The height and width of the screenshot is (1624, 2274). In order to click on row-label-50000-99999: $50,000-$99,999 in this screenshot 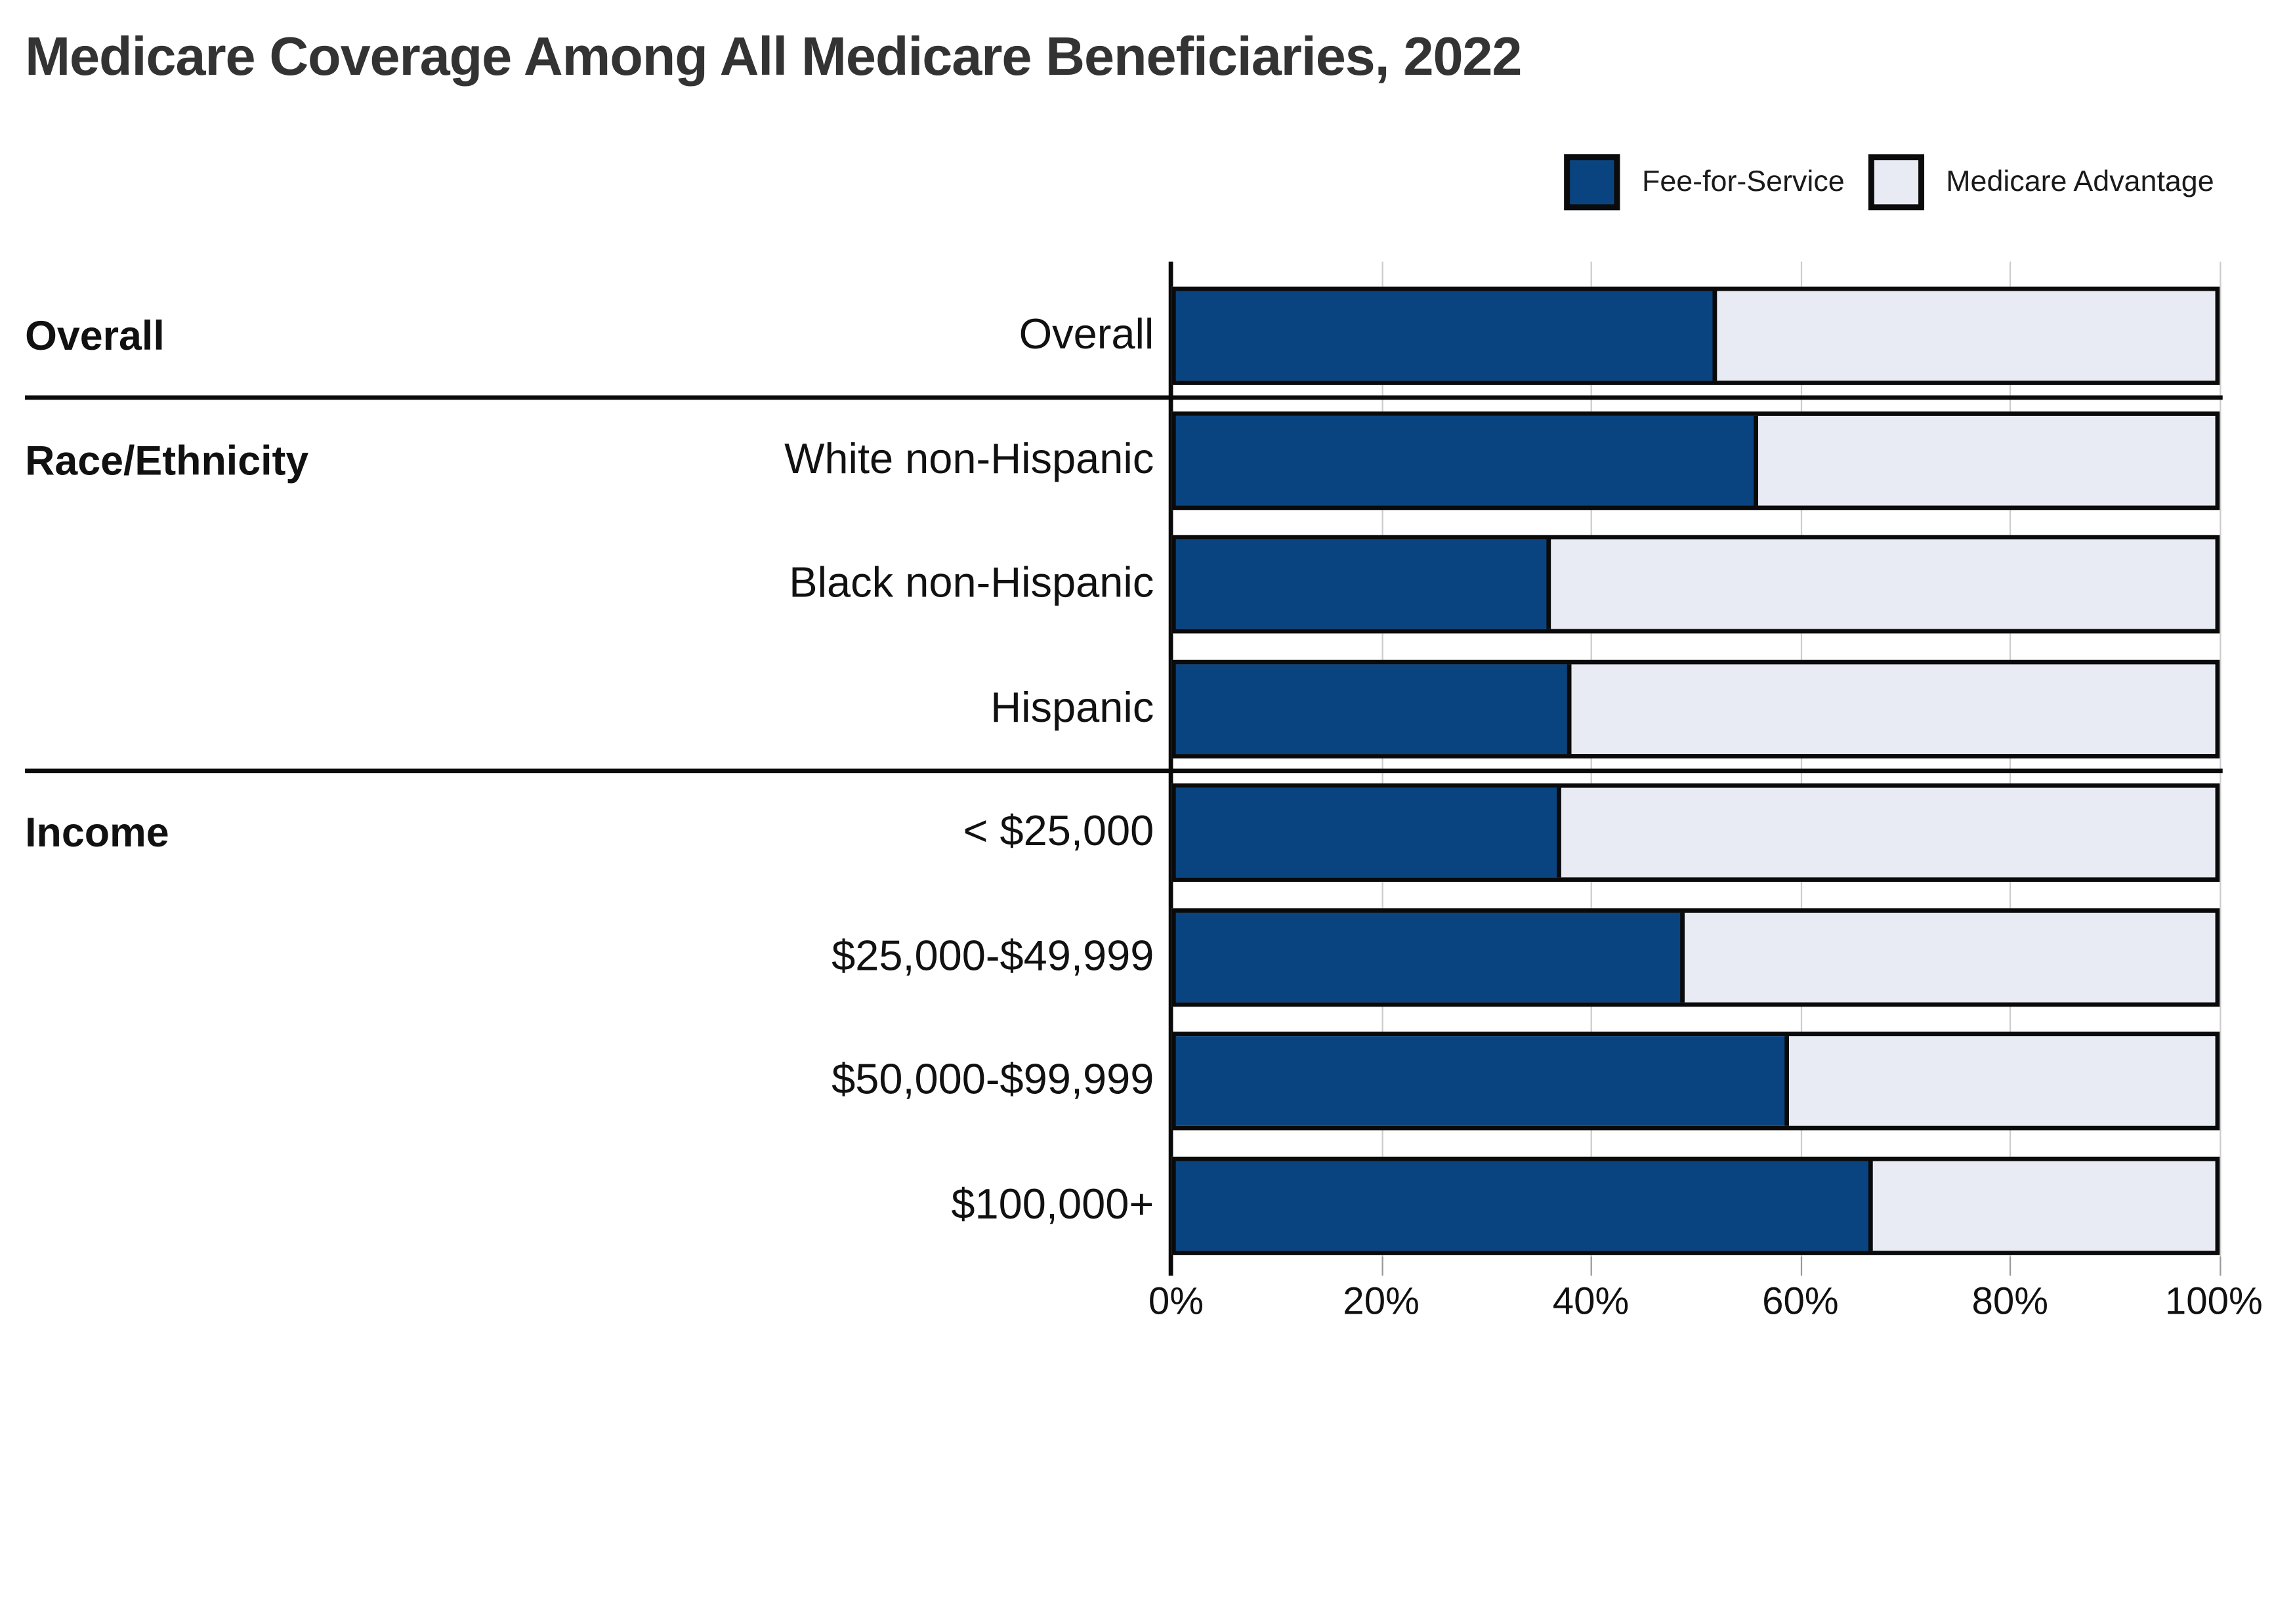, I will do `click(993, 1080)`.